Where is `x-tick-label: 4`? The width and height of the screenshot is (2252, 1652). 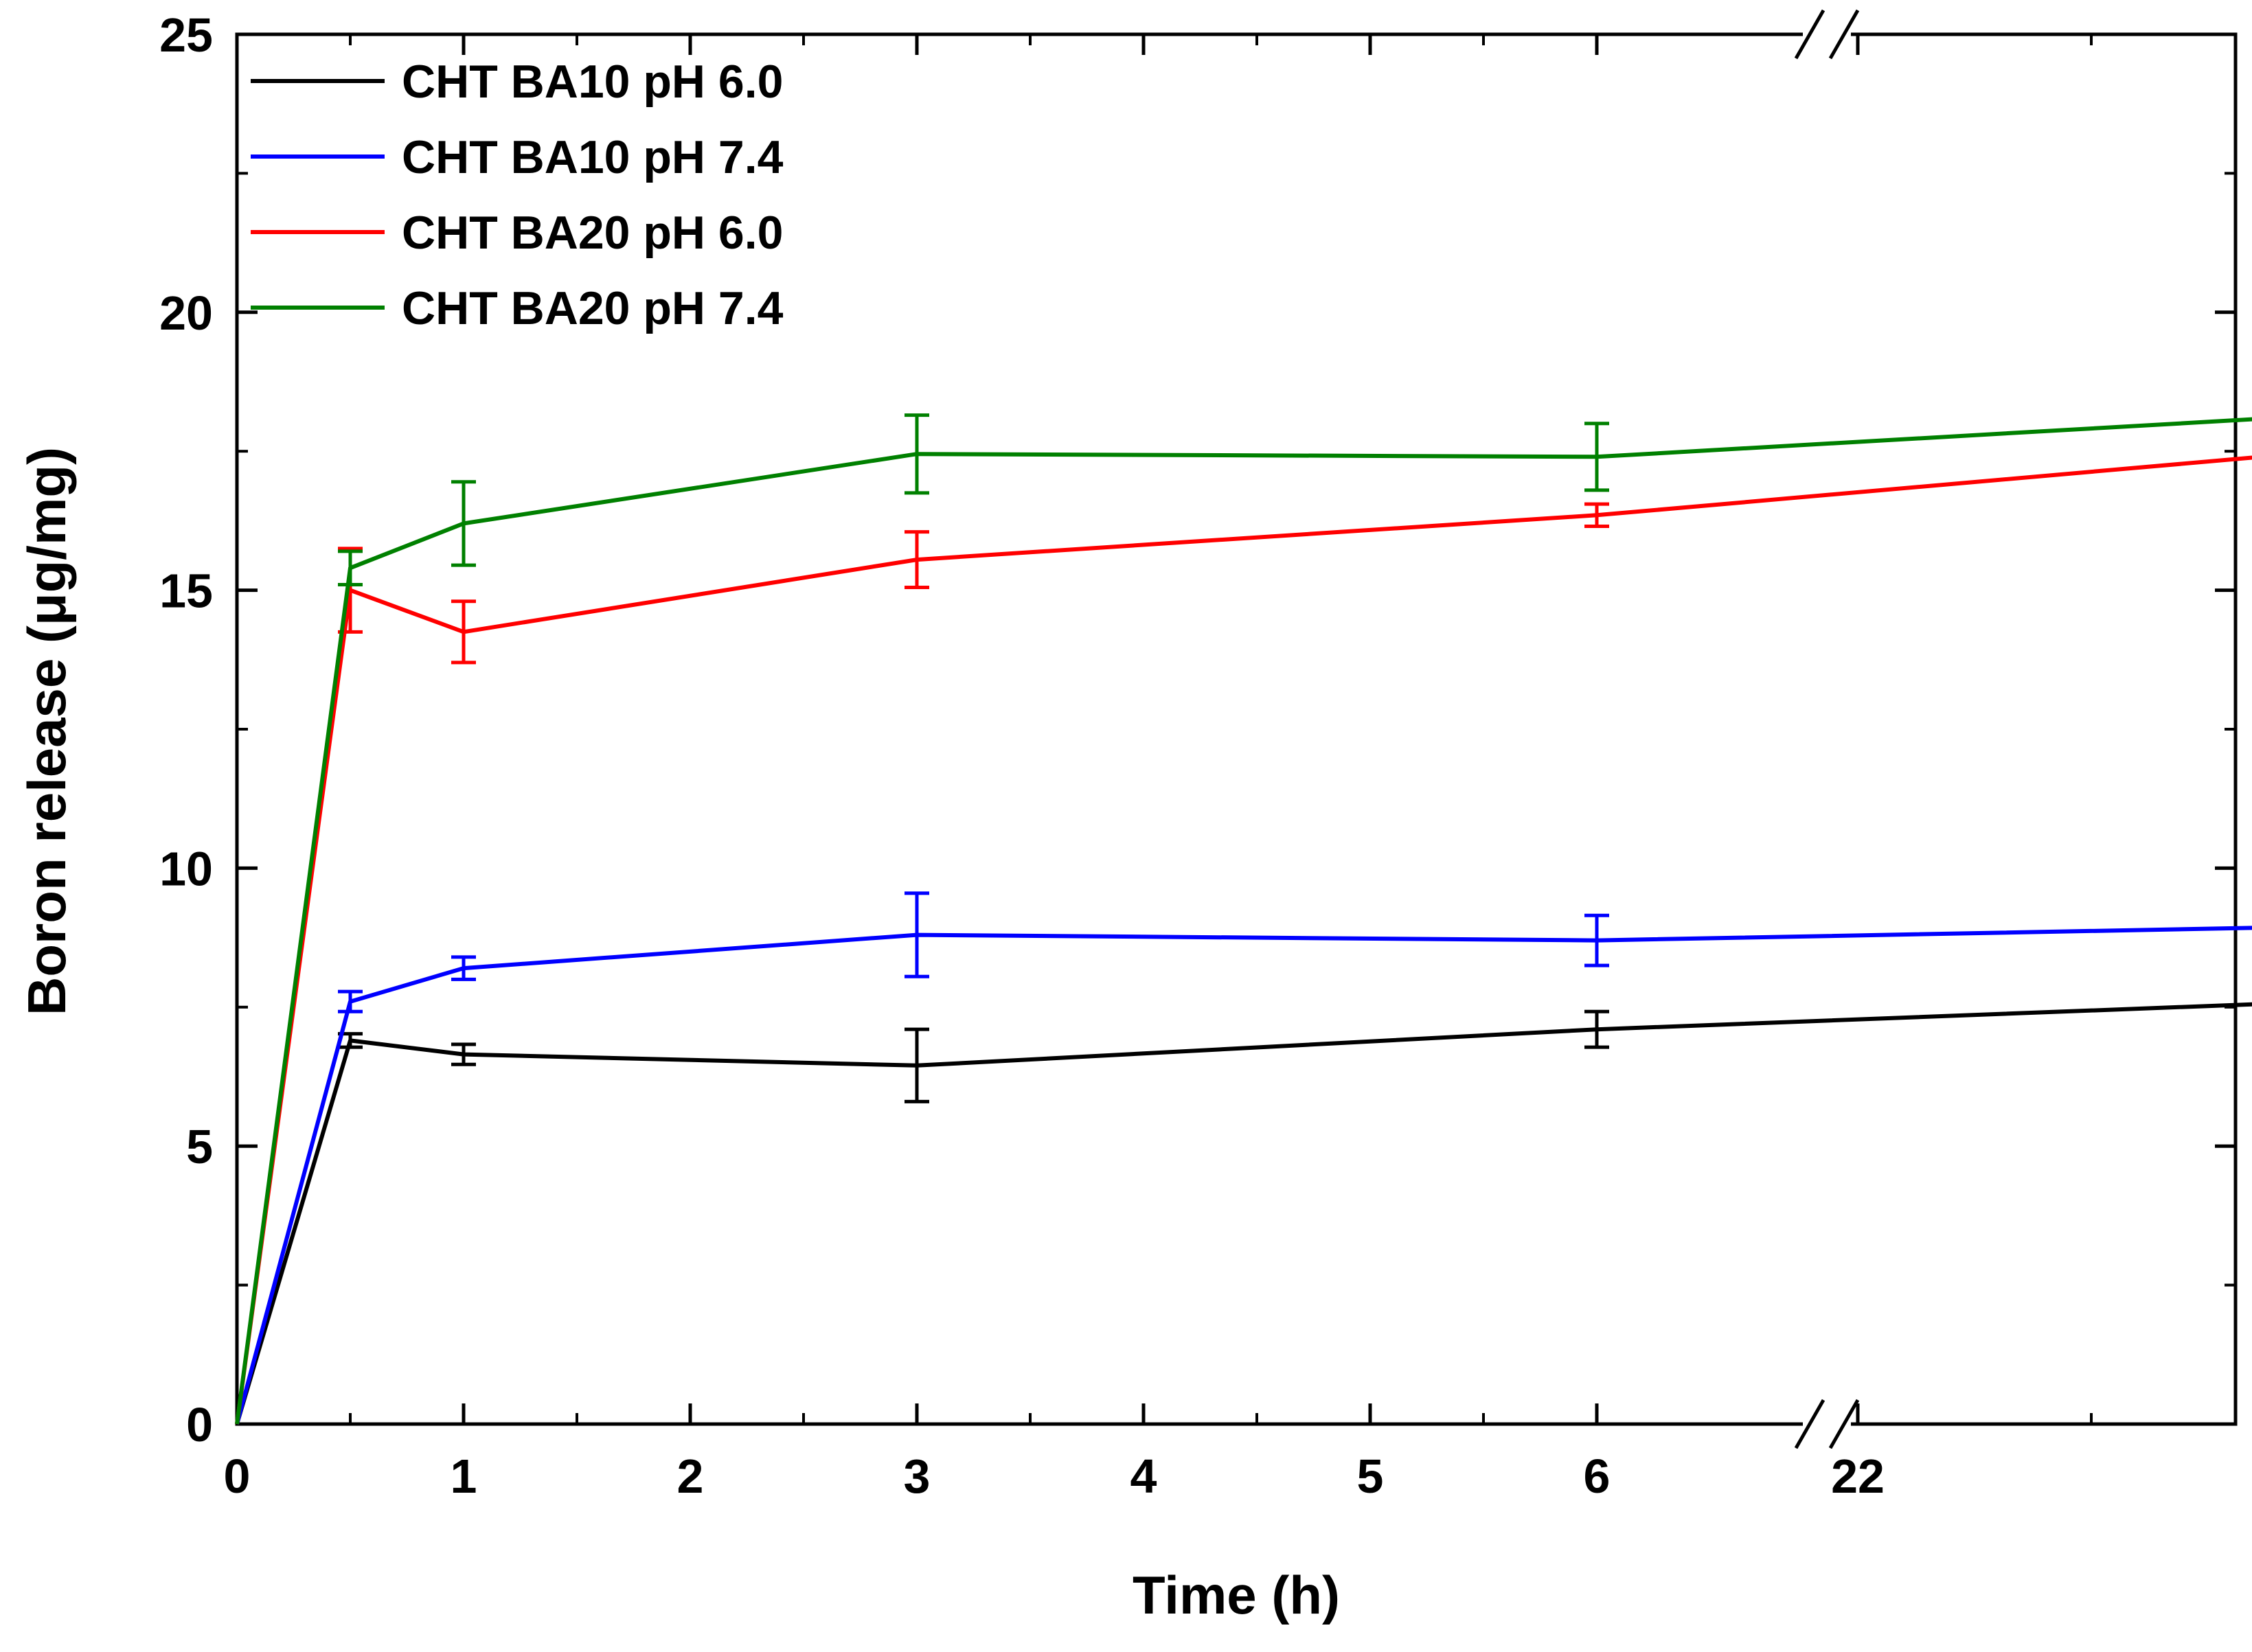
x-tick-label: 4 is located at coordinates (1143, 1476).